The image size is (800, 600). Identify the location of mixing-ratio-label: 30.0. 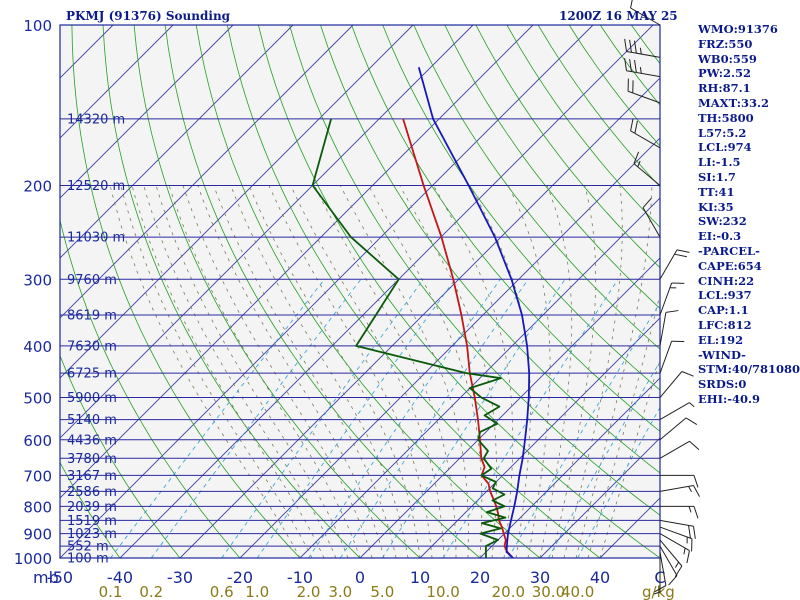
(548, 591).